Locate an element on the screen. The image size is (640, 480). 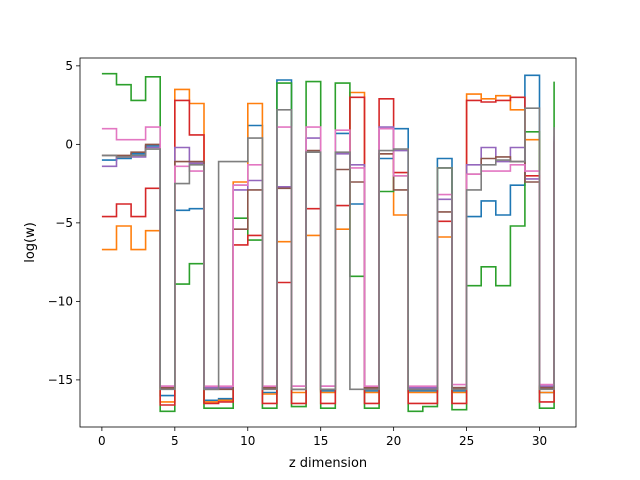
y-axis-ticks: 5 0 −5 −10 −15 is located at coordinates (64, 223).